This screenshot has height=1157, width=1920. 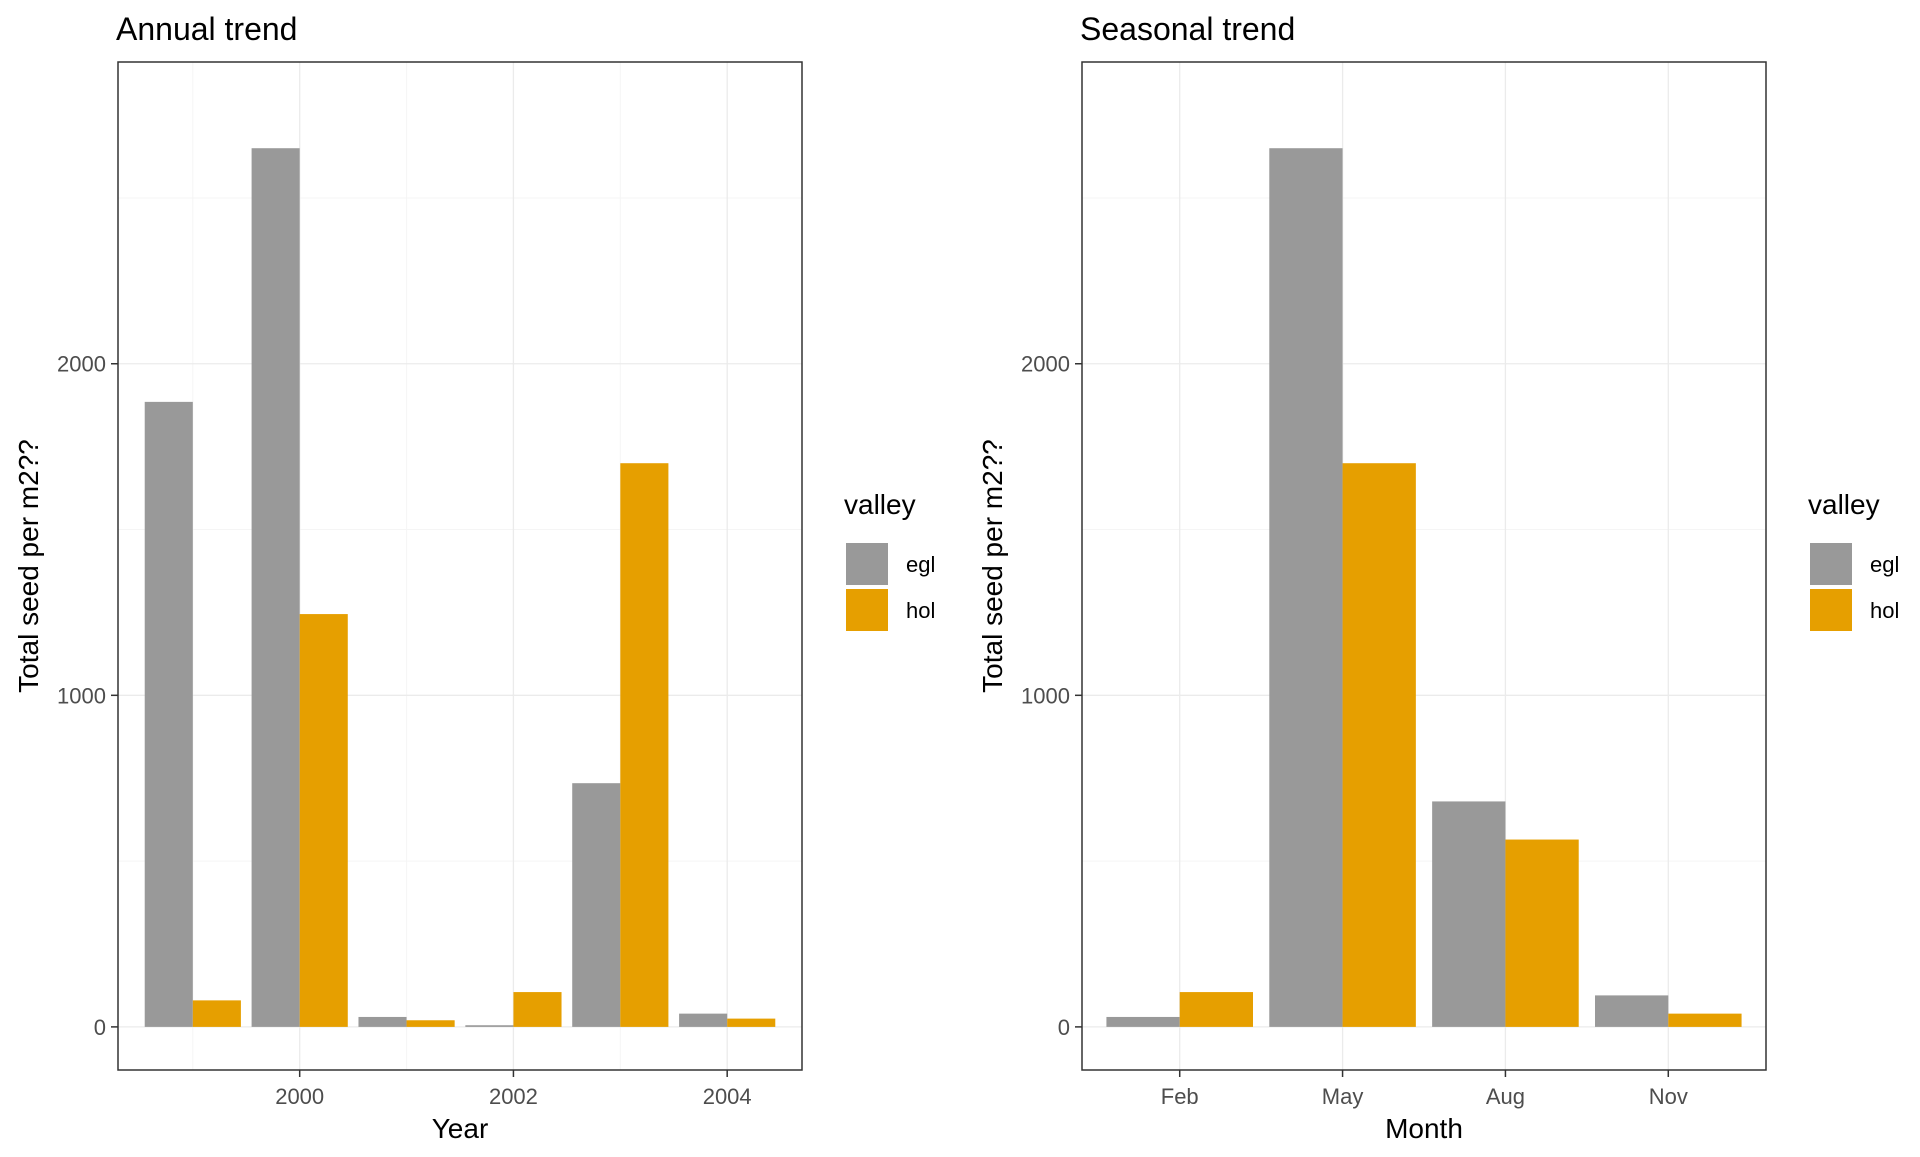 What do you see at coordinates (1505, 1096) in the screenshot?
I see `x-tick-label: Aug` at bounding box center [1505, 1096].